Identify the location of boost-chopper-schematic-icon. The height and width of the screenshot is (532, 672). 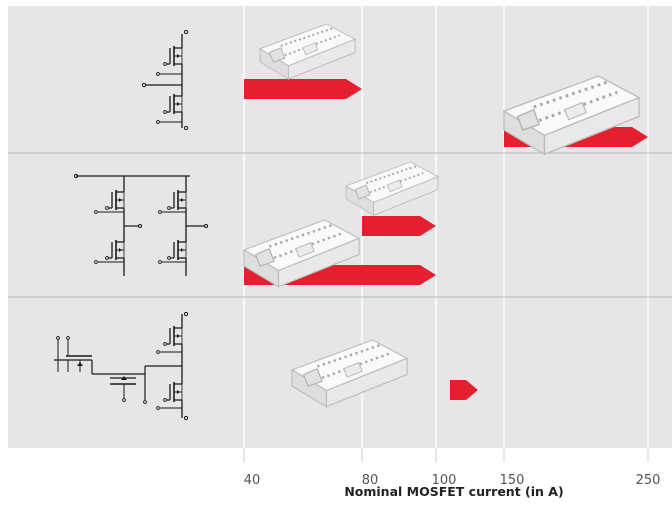
(121, 366).